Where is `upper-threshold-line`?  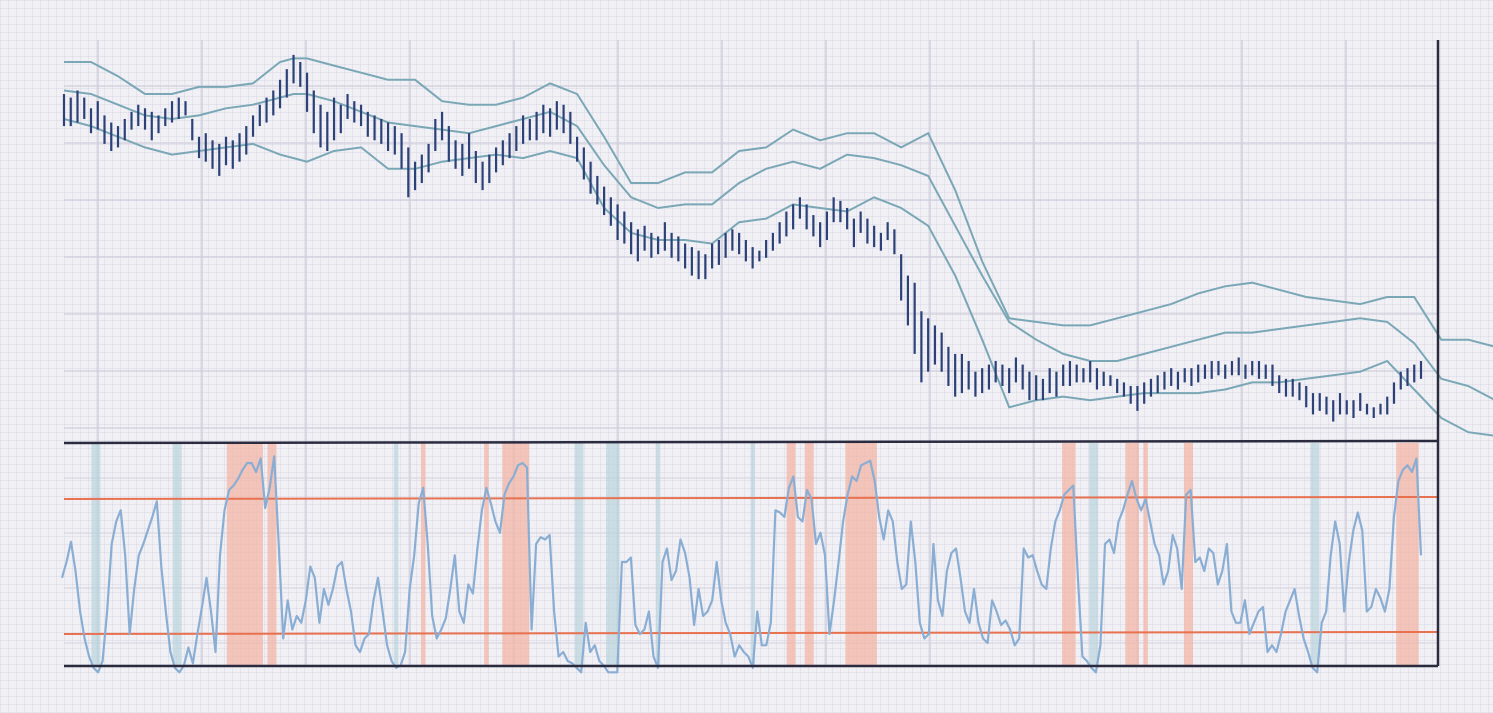 upper-threshold-line is located at coordinates (751, 498).